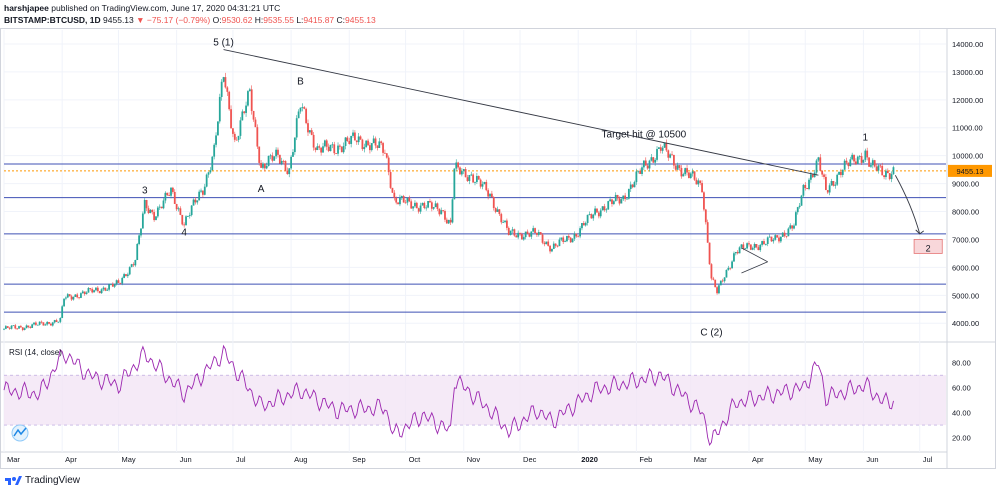 Image resolution: width=1000 pixels, height=493 pixels. What do you see at coordinates (711, 333) in the screenshot?
I see `wave-annotation: C (2)` at bounding box center [711, 333].